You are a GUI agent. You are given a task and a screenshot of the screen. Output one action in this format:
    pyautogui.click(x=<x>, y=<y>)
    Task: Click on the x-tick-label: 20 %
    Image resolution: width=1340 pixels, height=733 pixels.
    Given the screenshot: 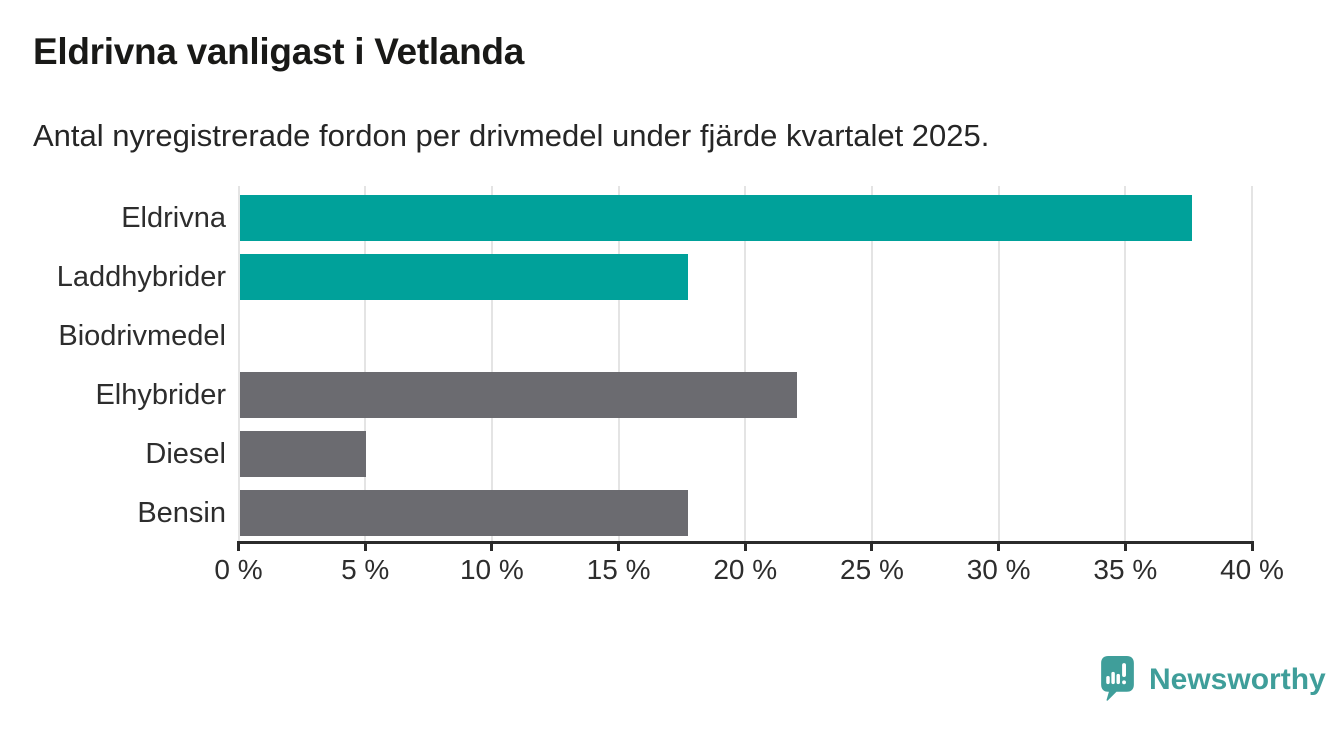 What is the action you would take?
    pyautogui.click(x=745, y=569)
    